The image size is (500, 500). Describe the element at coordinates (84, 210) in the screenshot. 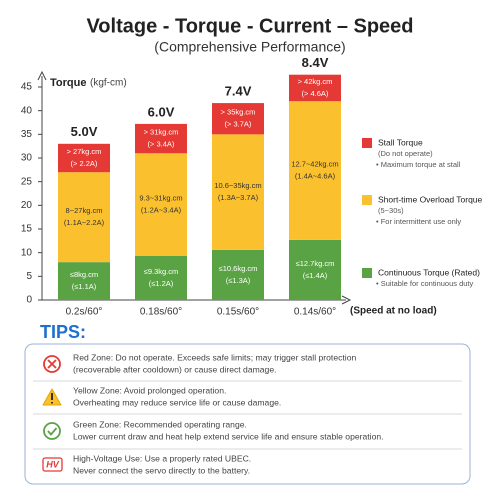

I see `bar-label: 8~27kg.cm` at that location.